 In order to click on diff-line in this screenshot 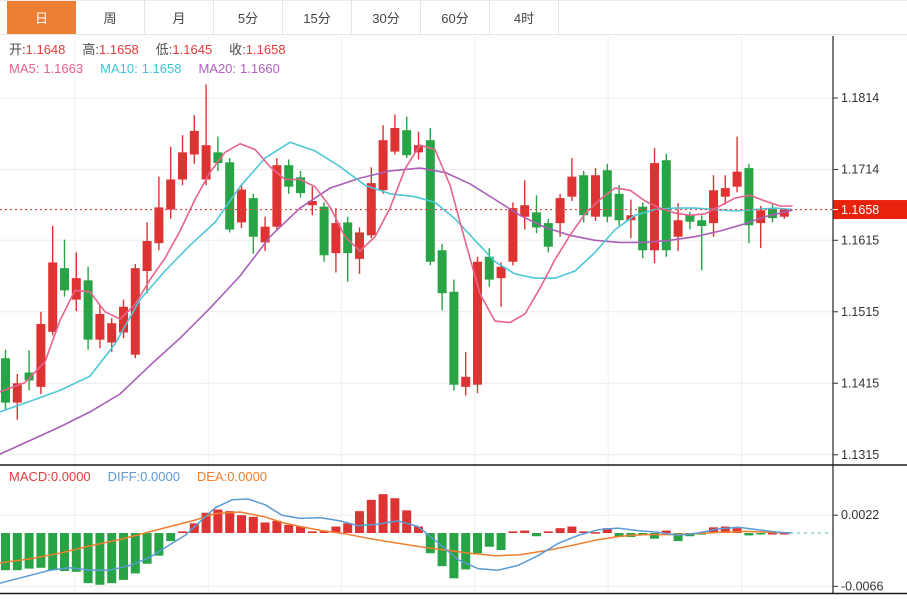, I will do `click(396, 541)`.